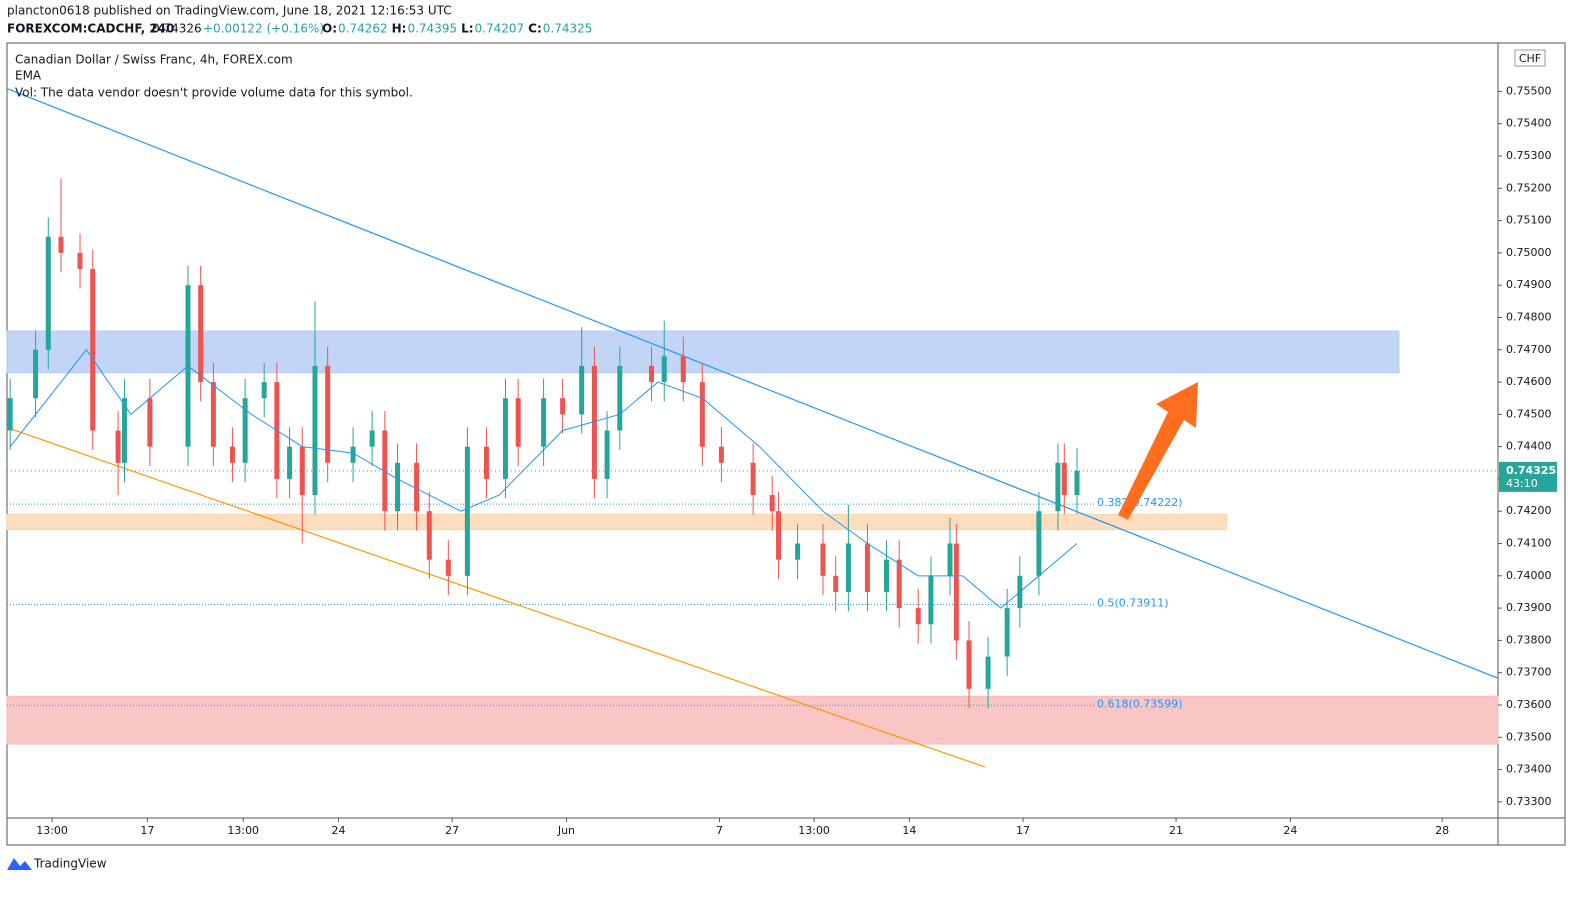 The height and width of the screenshot is (901, 1595). I want to click on y-tick-label: 0.74500, so click(1529, 413).